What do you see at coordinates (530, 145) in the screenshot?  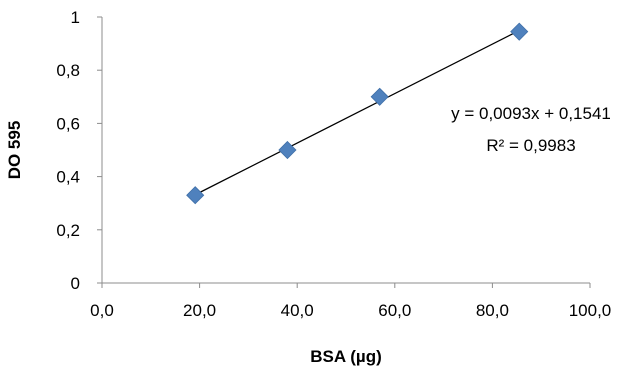 I see `trendline-r-squared: R² = 0,9983` at bounding box center [530, 145].